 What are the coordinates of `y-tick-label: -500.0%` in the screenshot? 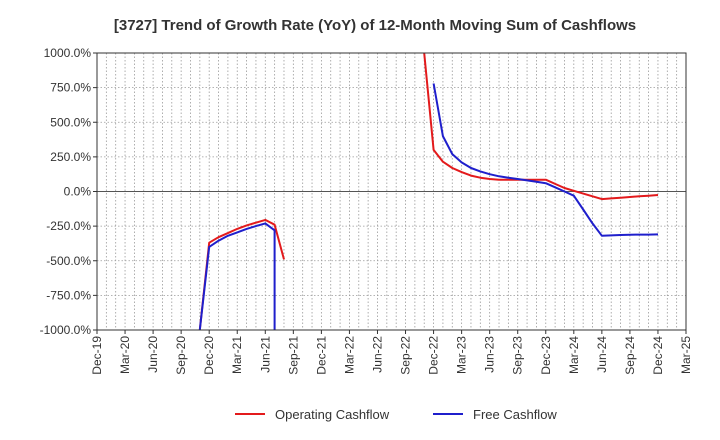 It's located at (68, 261).